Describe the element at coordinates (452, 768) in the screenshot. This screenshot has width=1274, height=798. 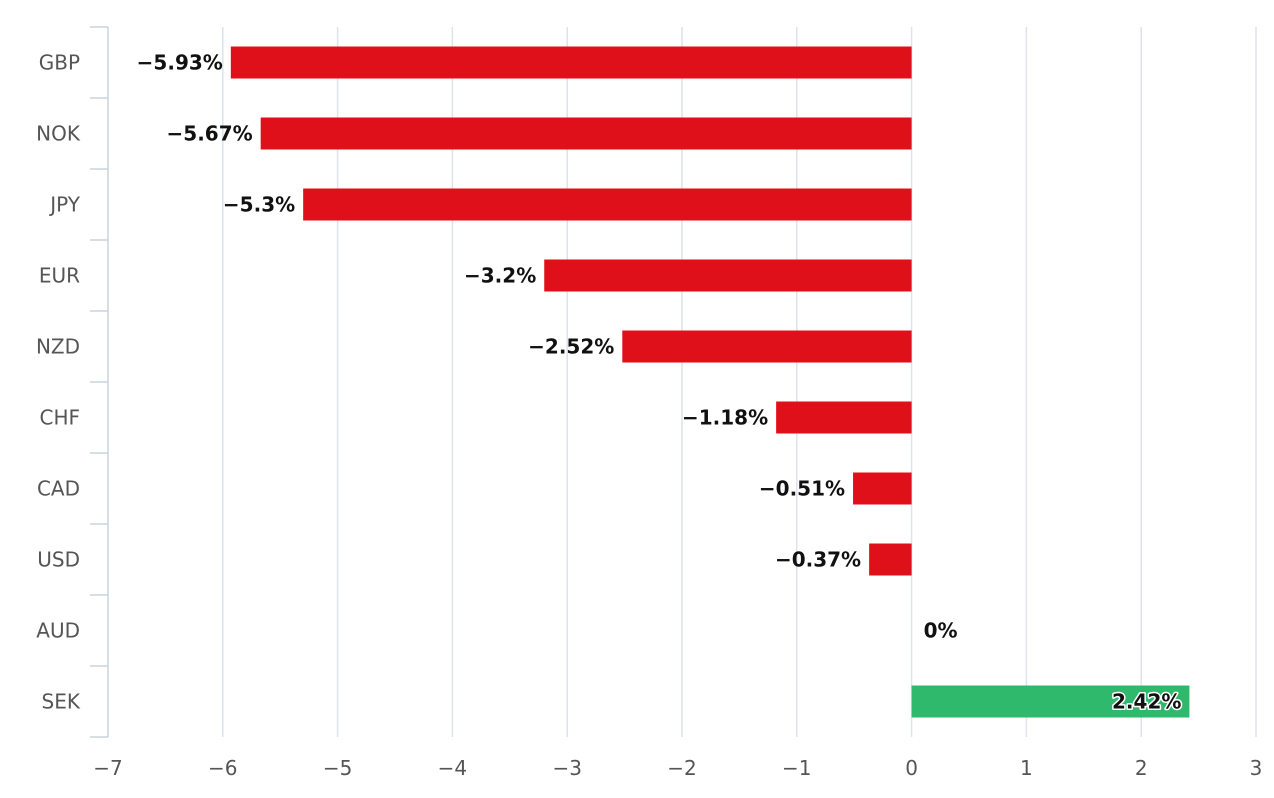
I see `x-tick-label: −4` at that location.